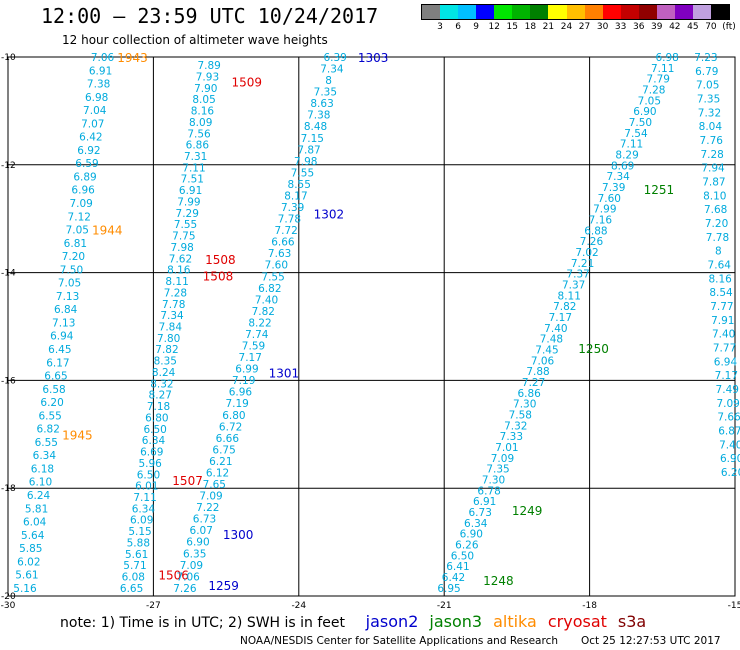  Describe the element at coordinates (210, 16) in the screenshot. I see `page-title: 12:00 – 23:59 UTC 10/24/2017` at that location.